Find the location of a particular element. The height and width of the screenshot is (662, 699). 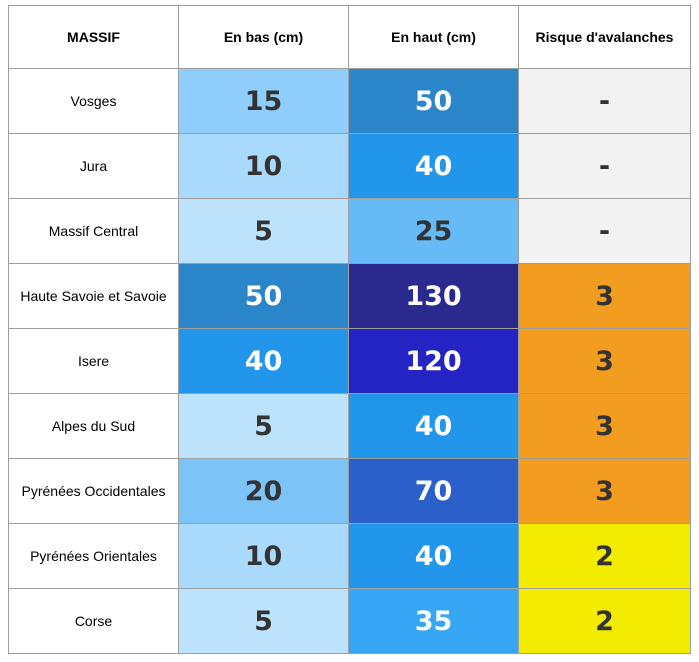

header-cell: Risque d'avalanches is located at coordinates (604, 37).